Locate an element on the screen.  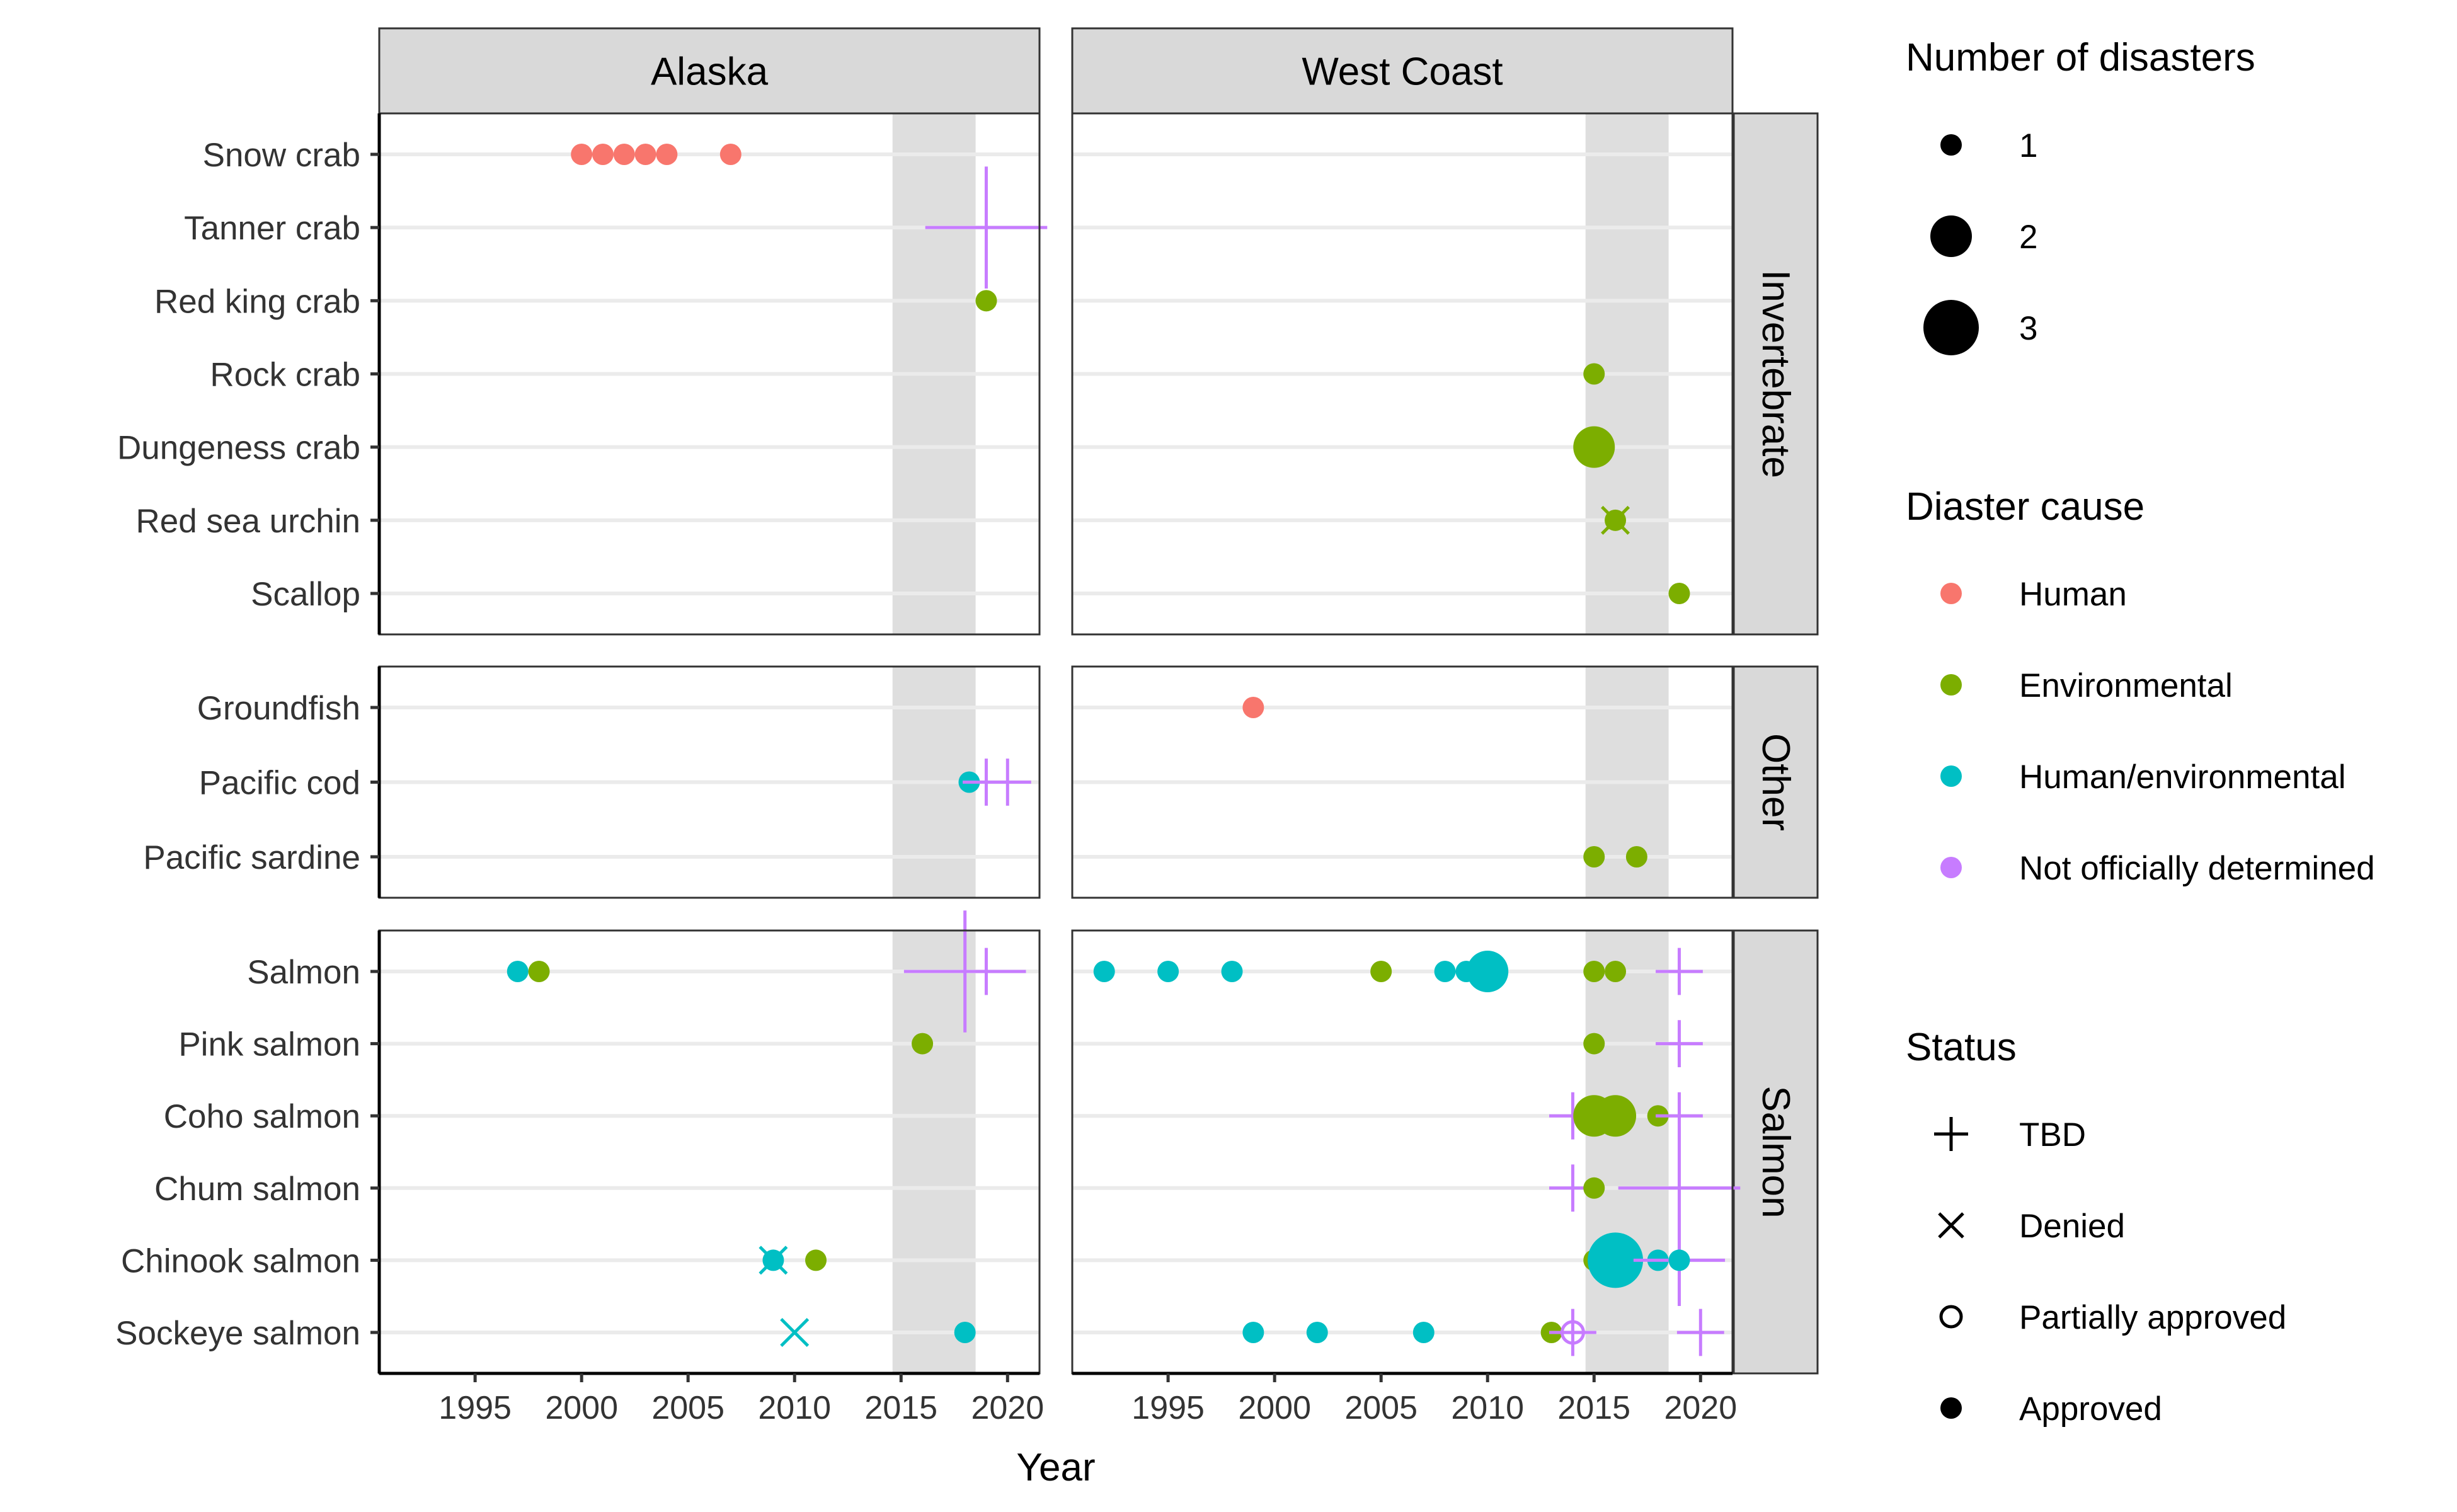
legend-cause-label-human-environmental: Human/environmental is located at coordinates (2182, 777).